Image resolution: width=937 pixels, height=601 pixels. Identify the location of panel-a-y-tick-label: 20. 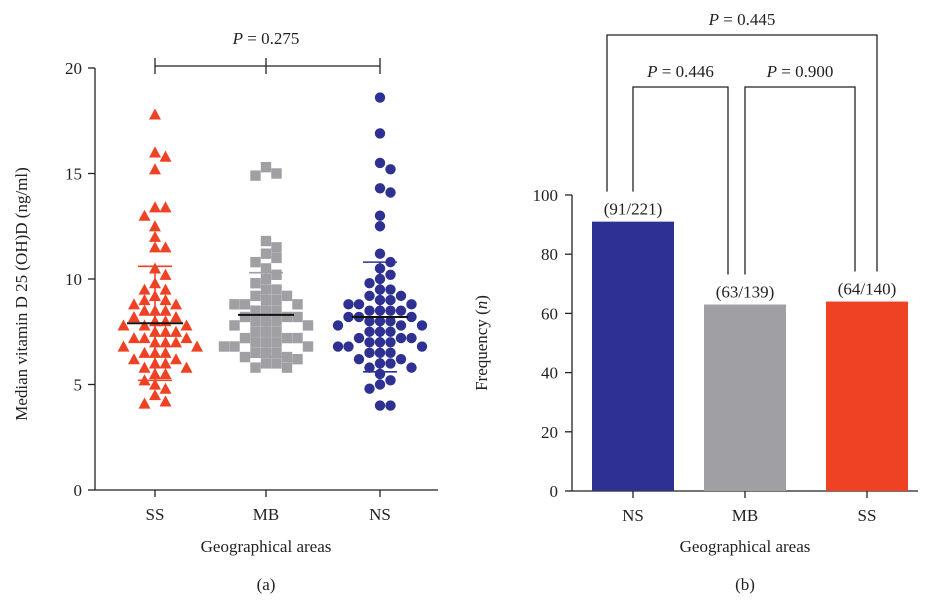
(73, 68).